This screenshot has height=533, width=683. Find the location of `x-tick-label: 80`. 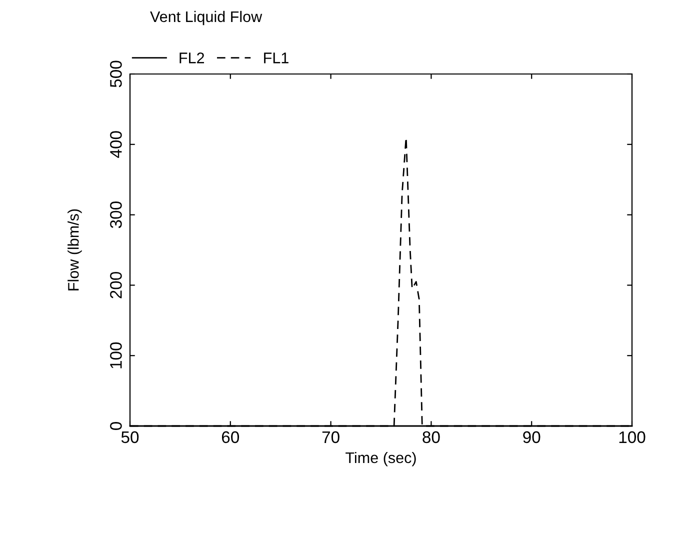

x-tick-label: 80 is located at coordinates (431, 437).